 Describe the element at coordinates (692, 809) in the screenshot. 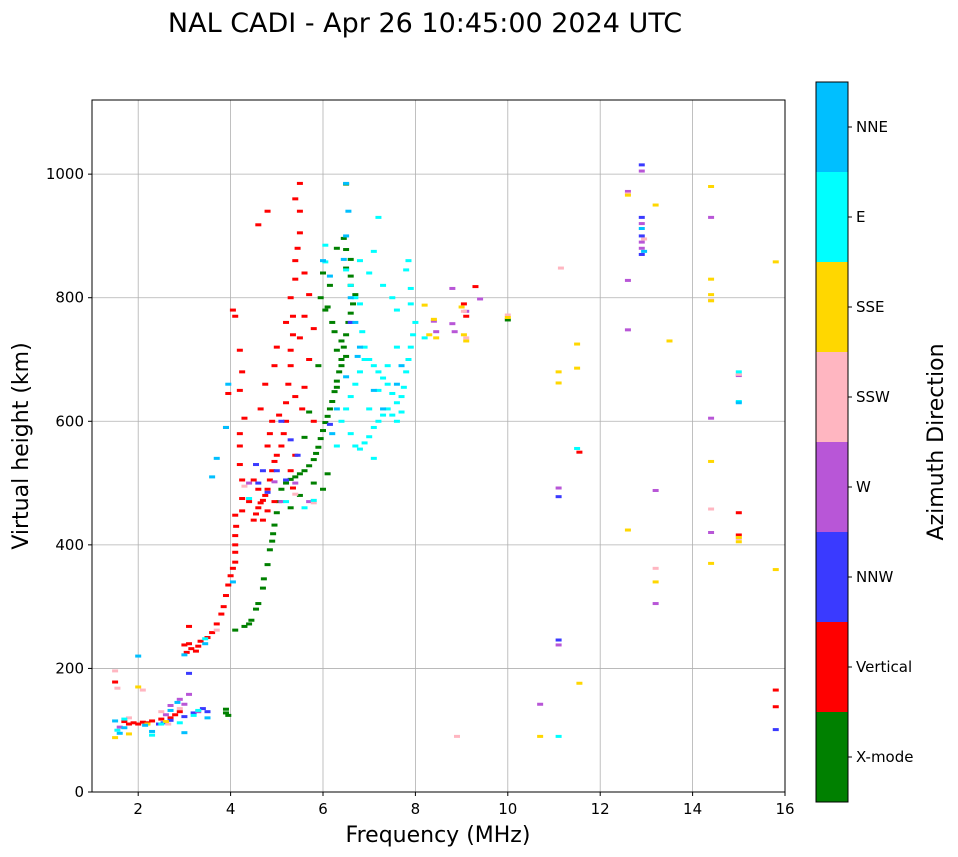

I see `x-tick-label: 14` at that location.